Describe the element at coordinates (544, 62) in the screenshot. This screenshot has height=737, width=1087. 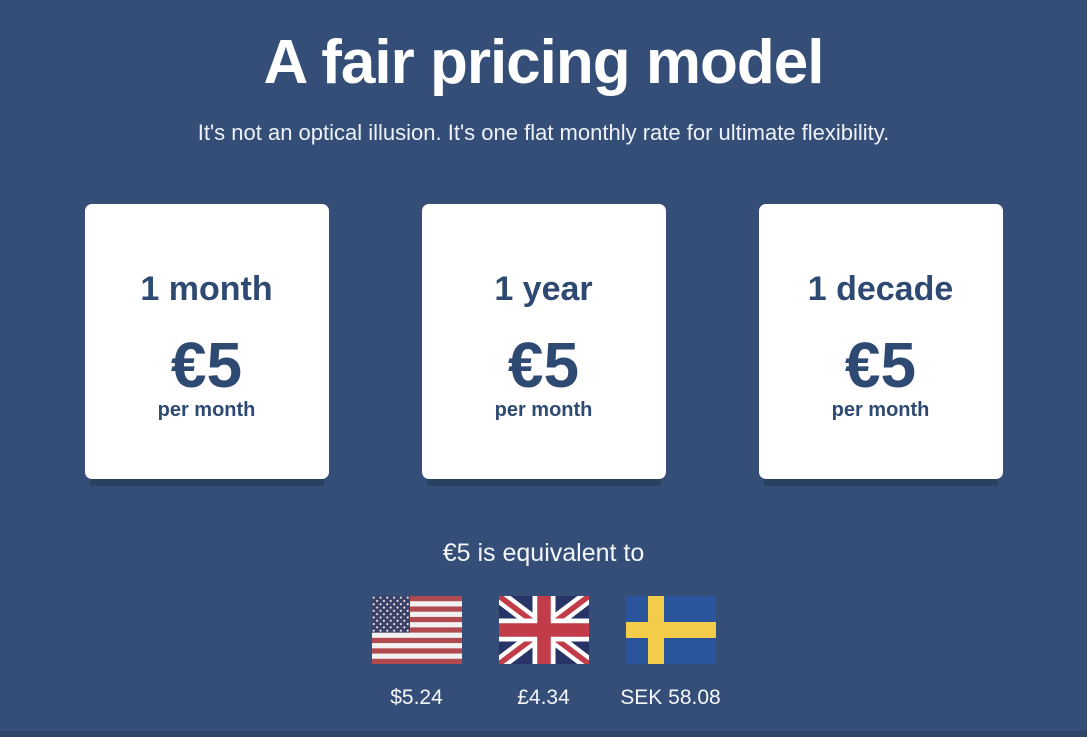
I see `page-title: A fair pricing model` at that location.